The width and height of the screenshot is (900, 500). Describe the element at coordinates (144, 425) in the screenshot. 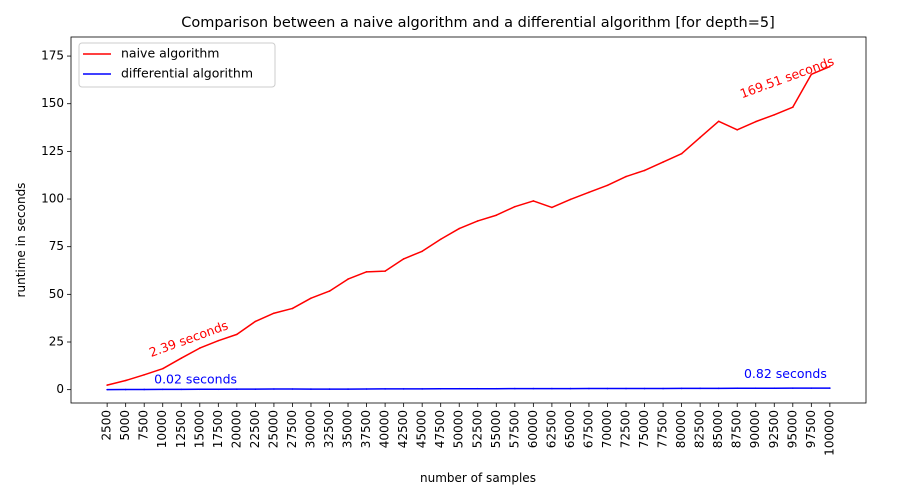

I see `x-tick-label: 7500` at that location.